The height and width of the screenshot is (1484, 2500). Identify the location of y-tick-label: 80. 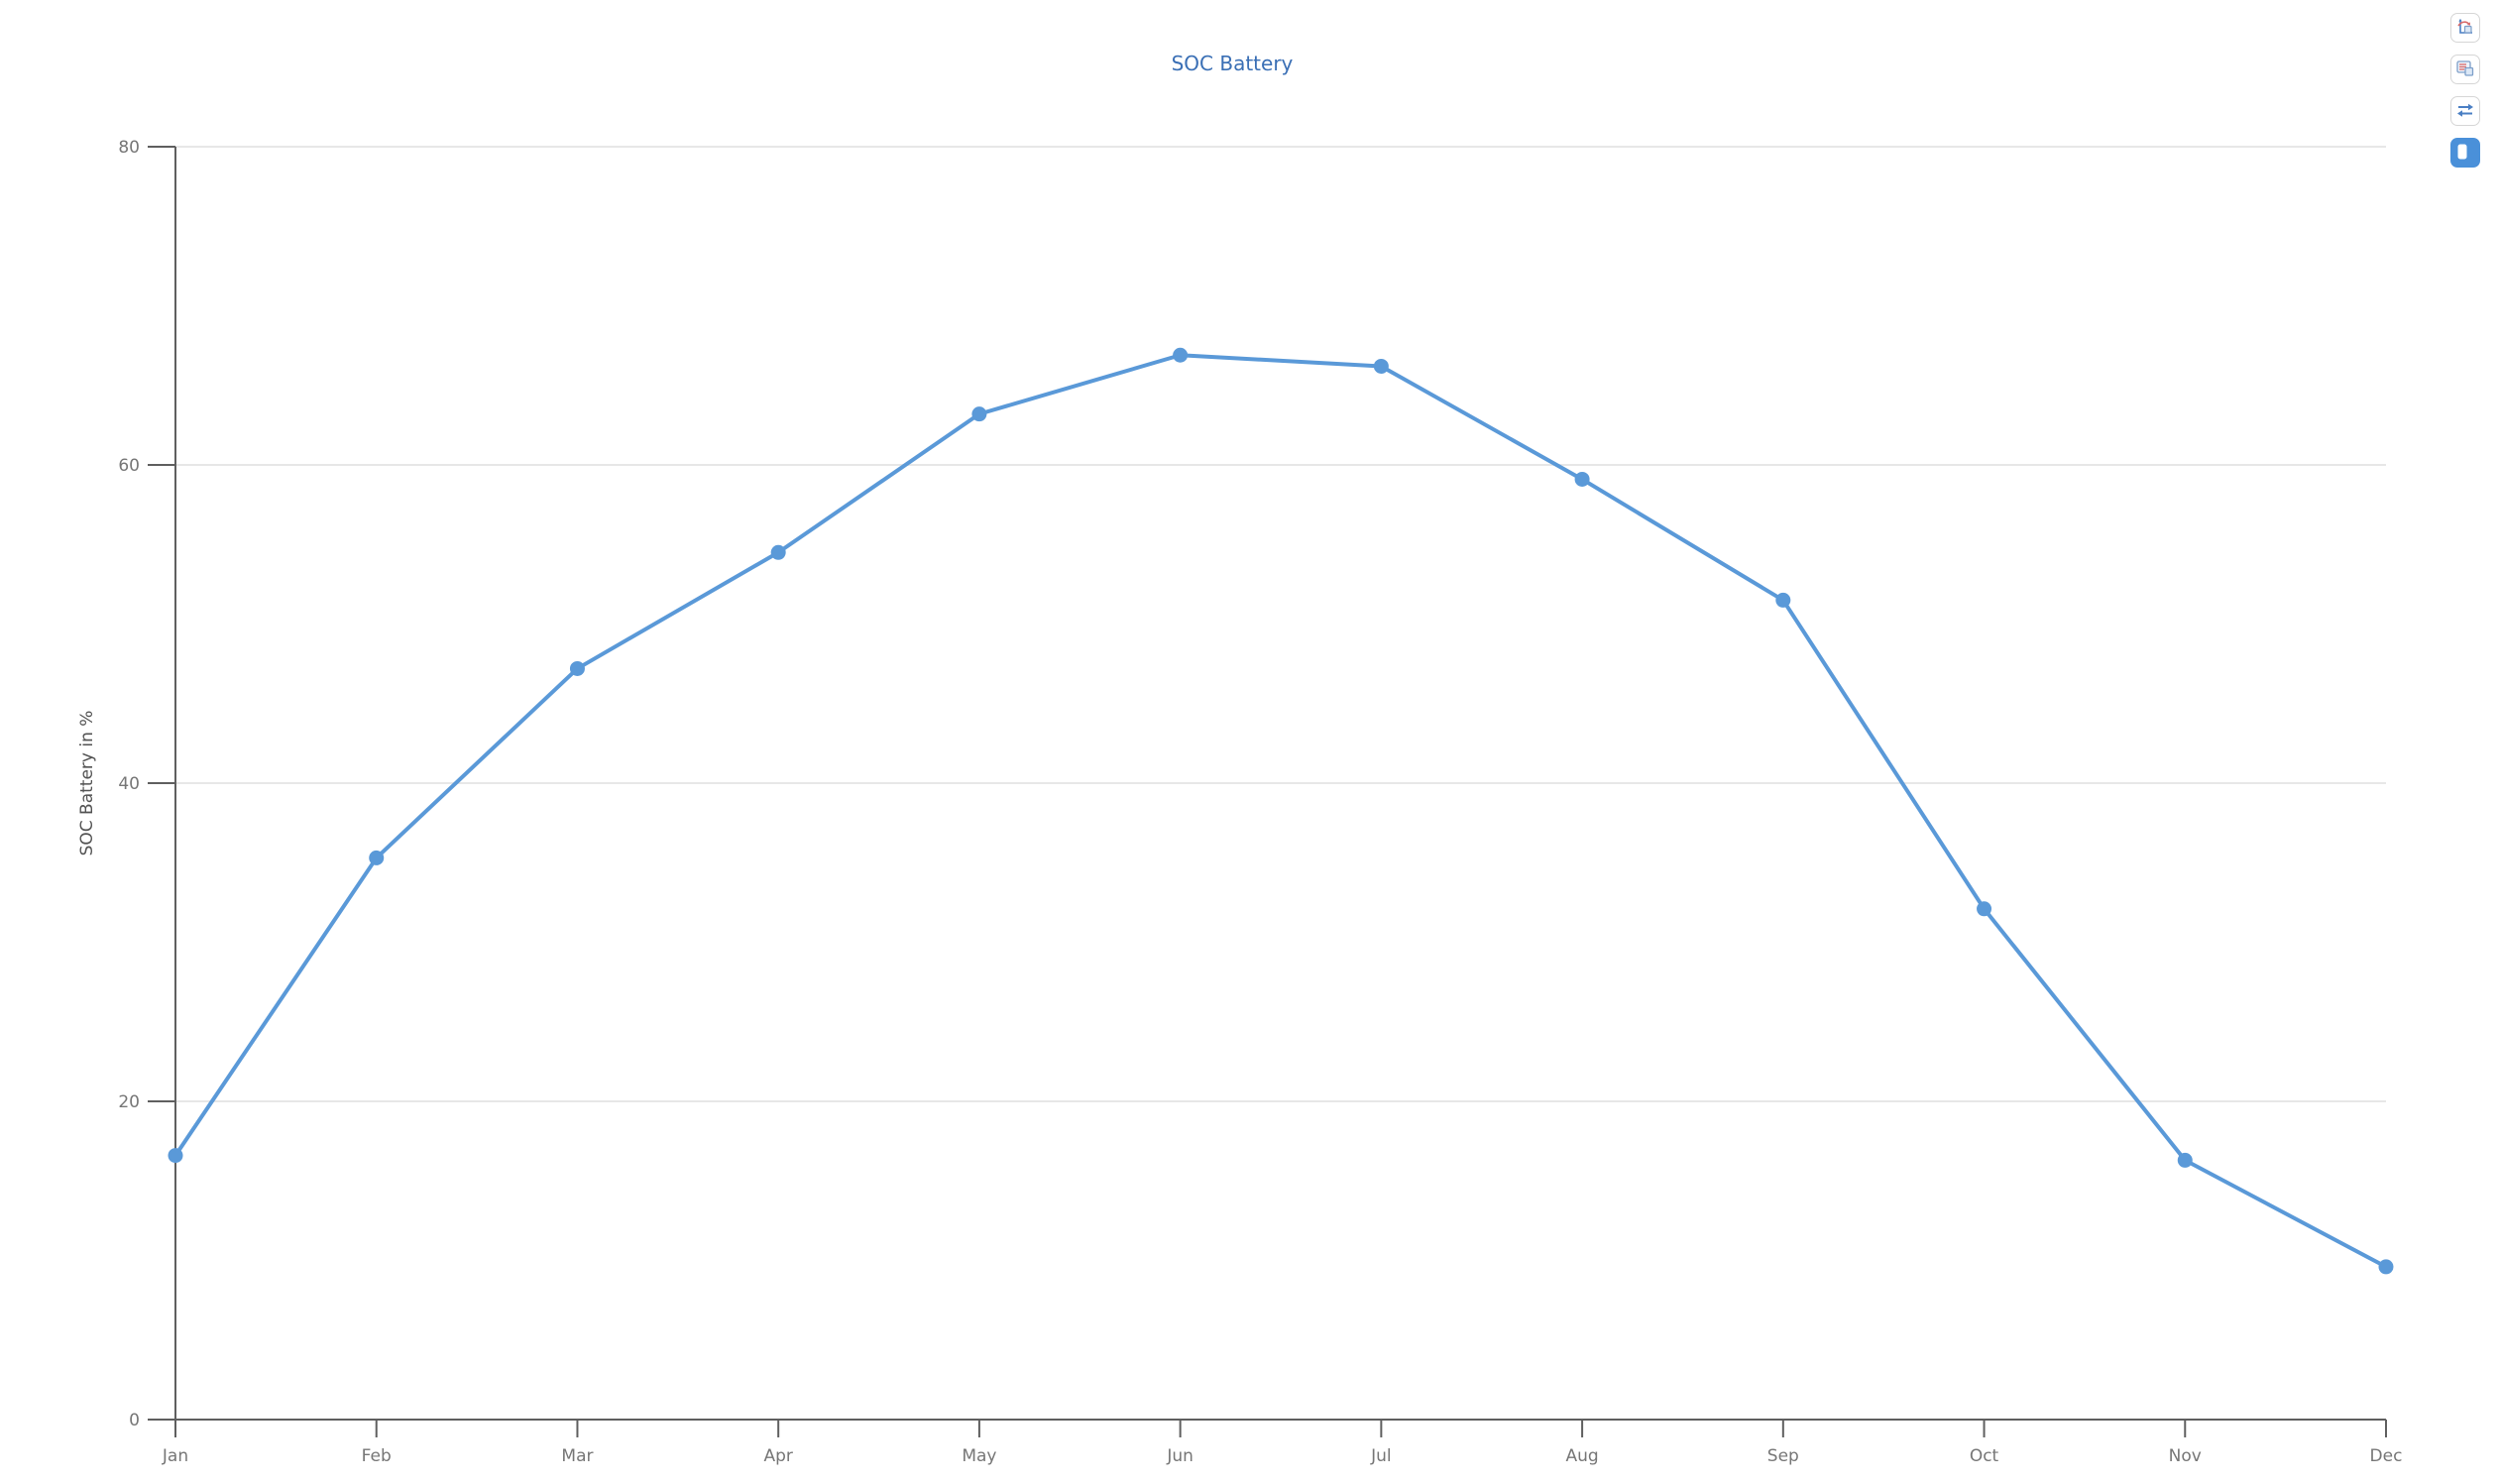
(129, 148).